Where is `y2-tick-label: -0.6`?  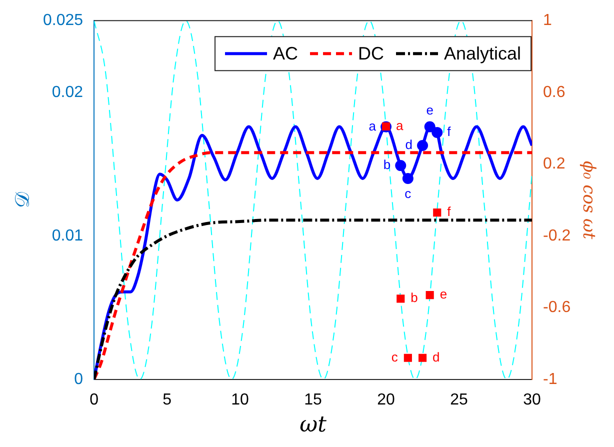 y2-tick-label: -0.6 is located at coordinates (557, 307).